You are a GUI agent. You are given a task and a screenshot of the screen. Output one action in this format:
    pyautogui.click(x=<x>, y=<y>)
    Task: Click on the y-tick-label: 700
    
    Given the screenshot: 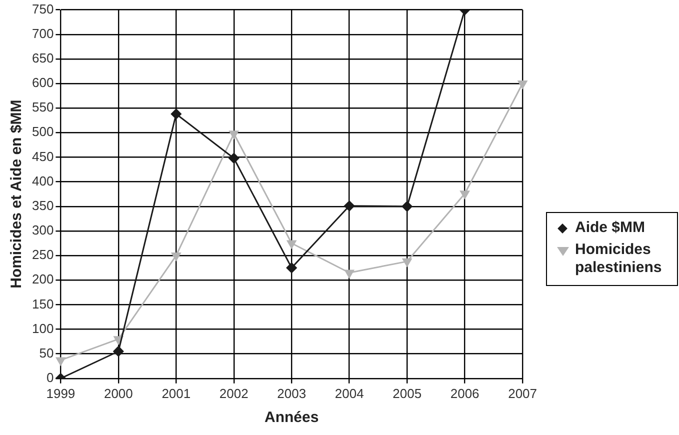 What is the action you would take?
    pyautogui.click(x=43, y=33)
    